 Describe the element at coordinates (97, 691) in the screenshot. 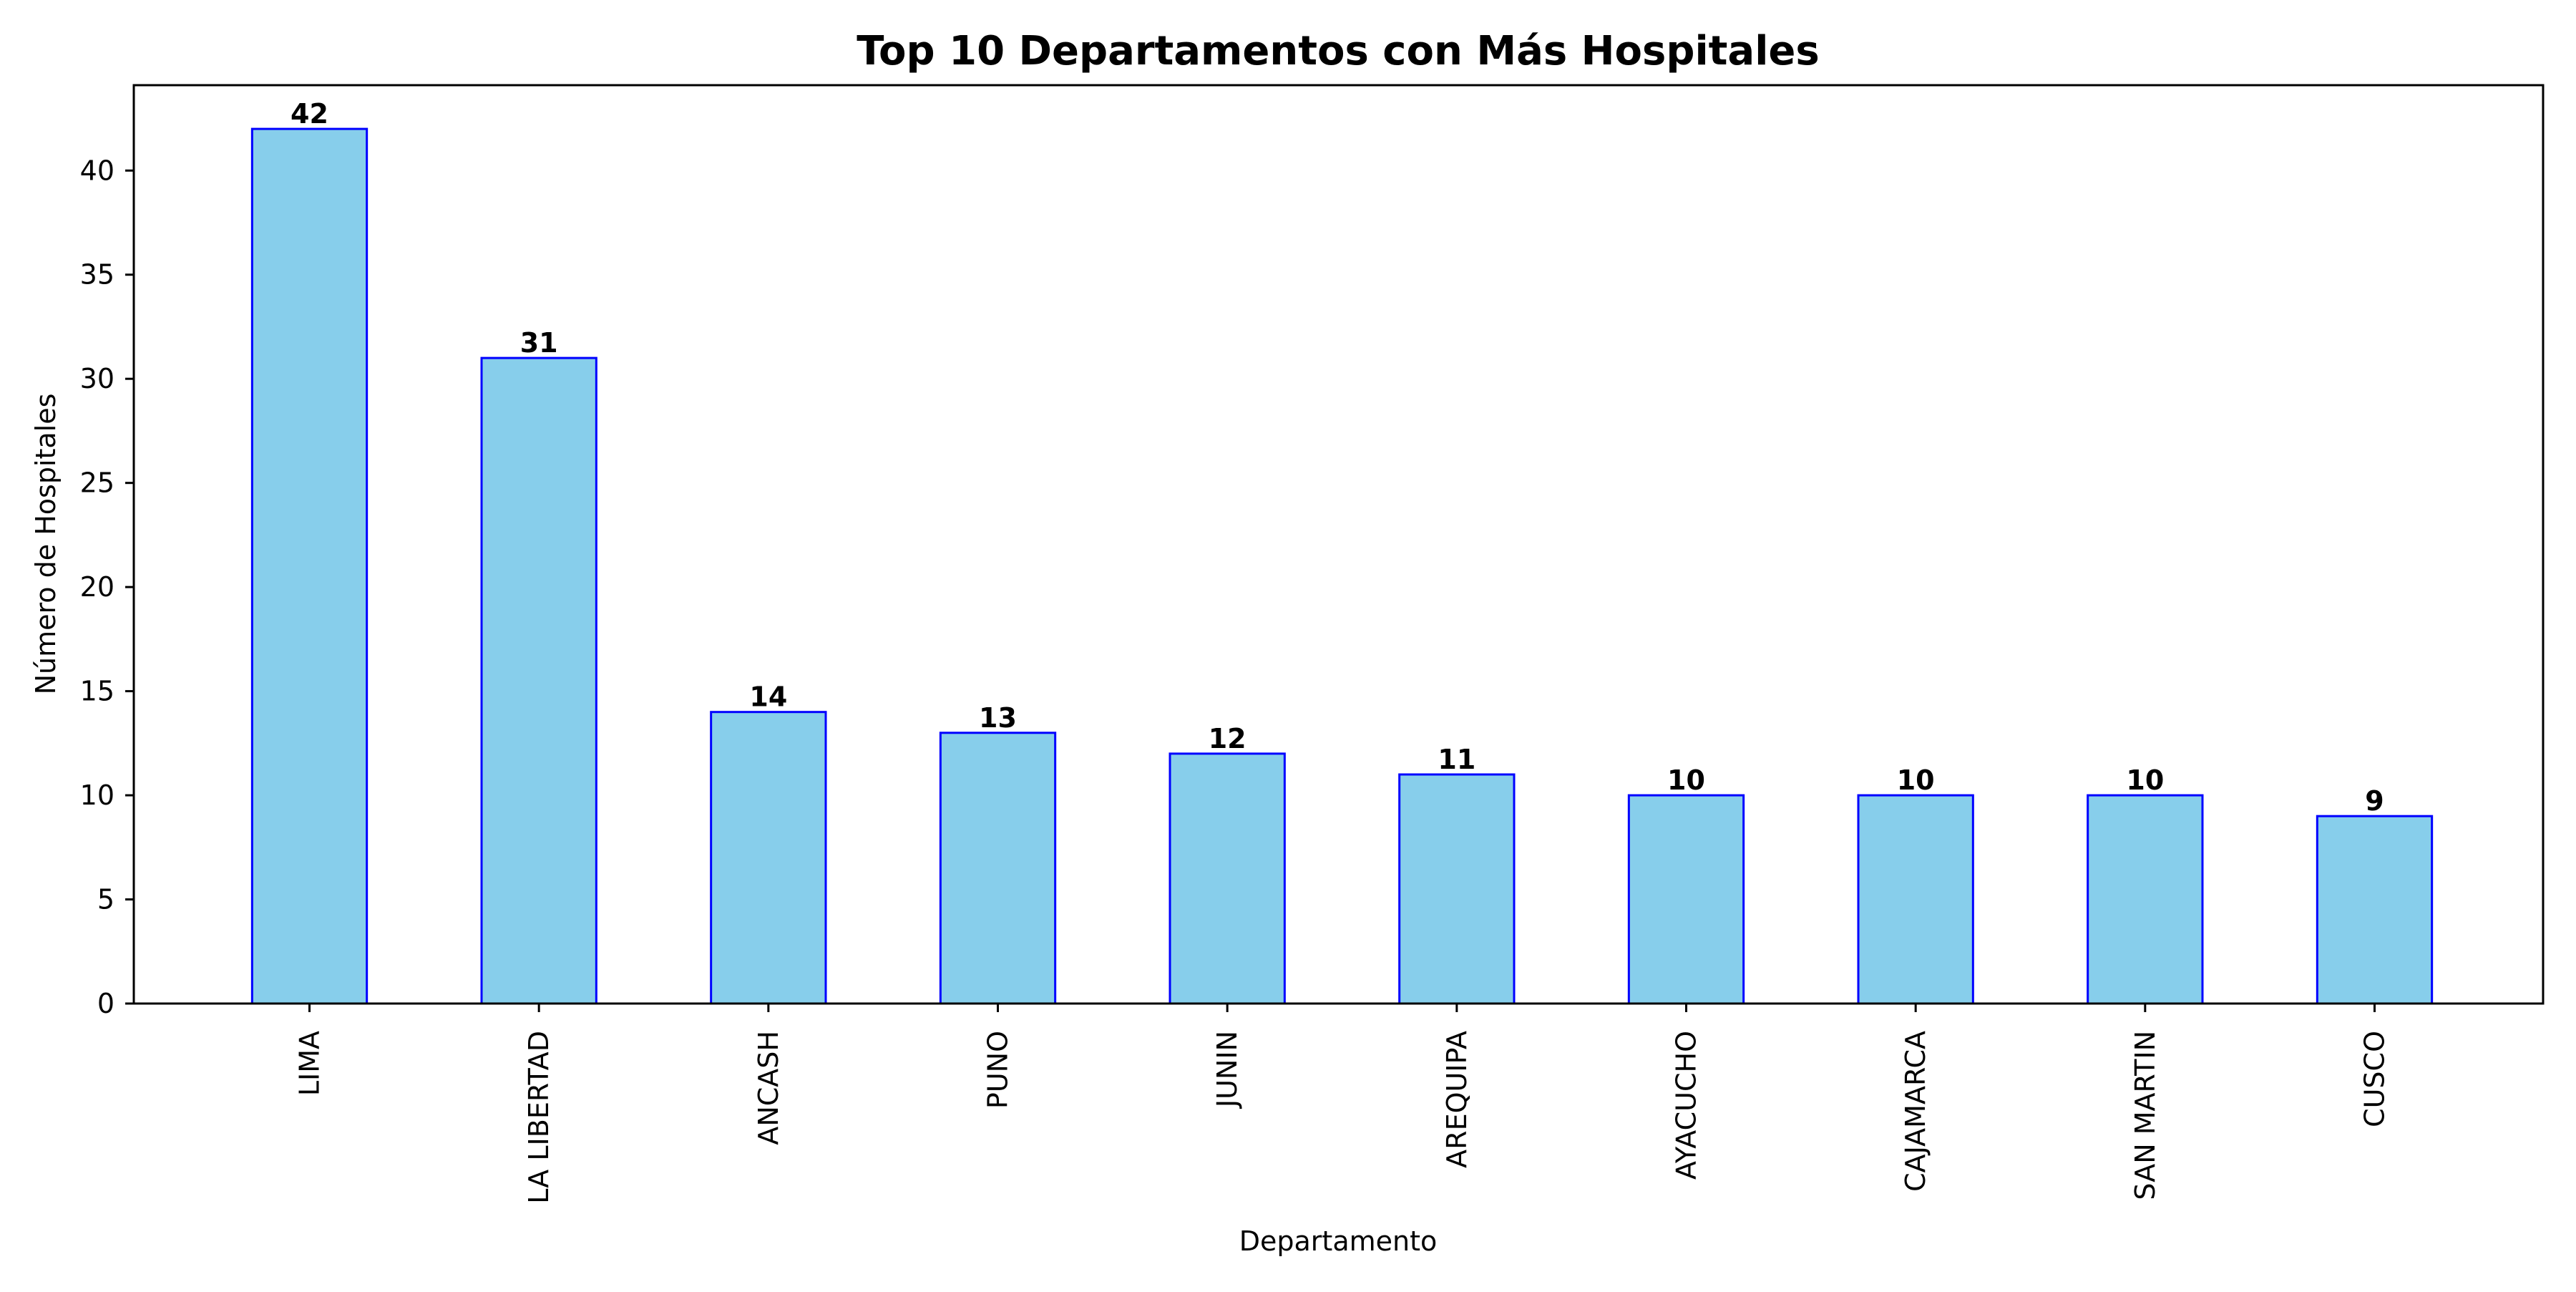

I see `y-tick-label: 15` at that location.